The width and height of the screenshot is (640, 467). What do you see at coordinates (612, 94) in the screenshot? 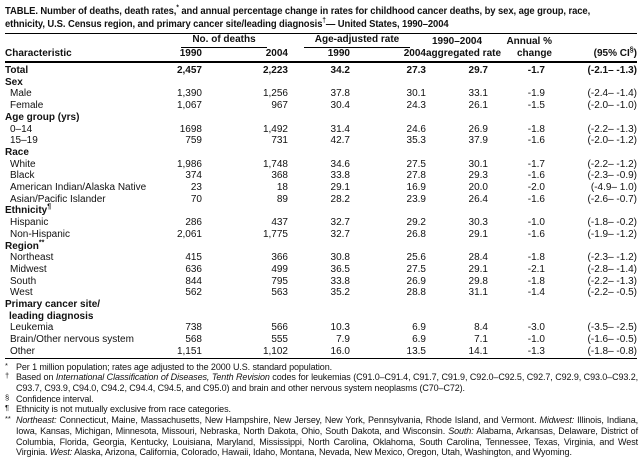
I see `cell-ci: (-2.4– -1.4)` at bounding box center [612, 94].